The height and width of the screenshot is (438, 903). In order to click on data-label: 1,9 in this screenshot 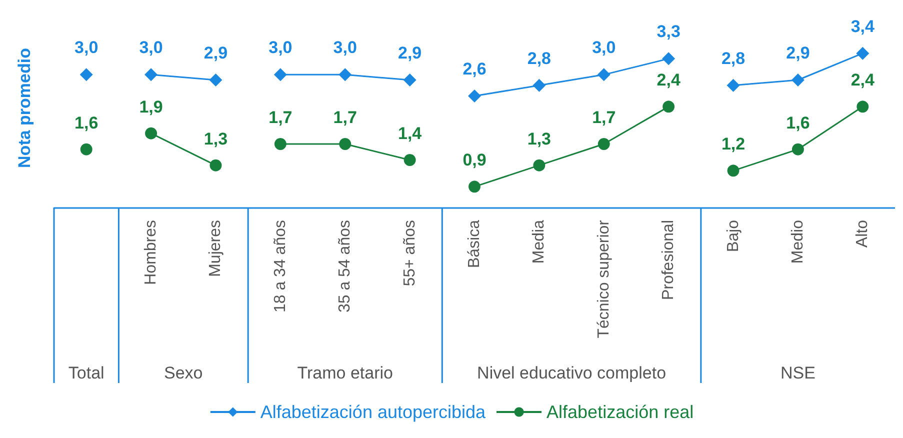, I will do `click(151, 106)`.